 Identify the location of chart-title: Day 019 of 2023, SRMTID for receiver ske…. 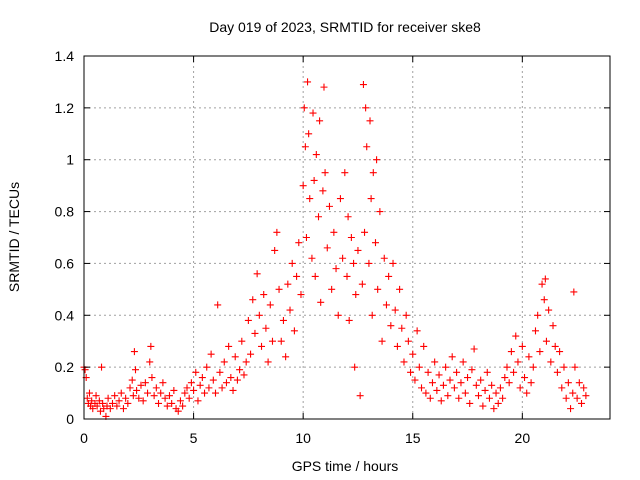
(345, 27).